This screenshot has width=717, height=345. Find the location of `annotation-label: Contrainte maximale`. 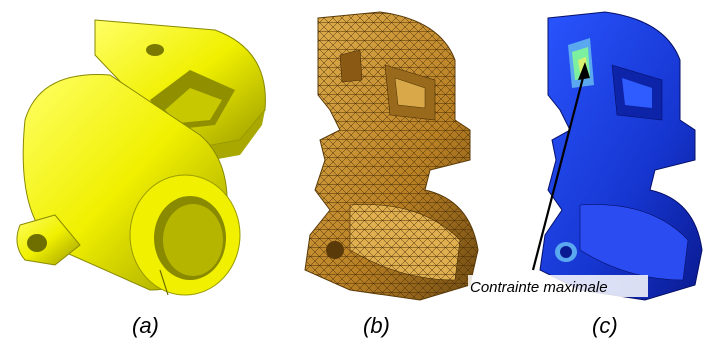

annotation-label: Contrainte maximale is located at coordinates (539, 287).